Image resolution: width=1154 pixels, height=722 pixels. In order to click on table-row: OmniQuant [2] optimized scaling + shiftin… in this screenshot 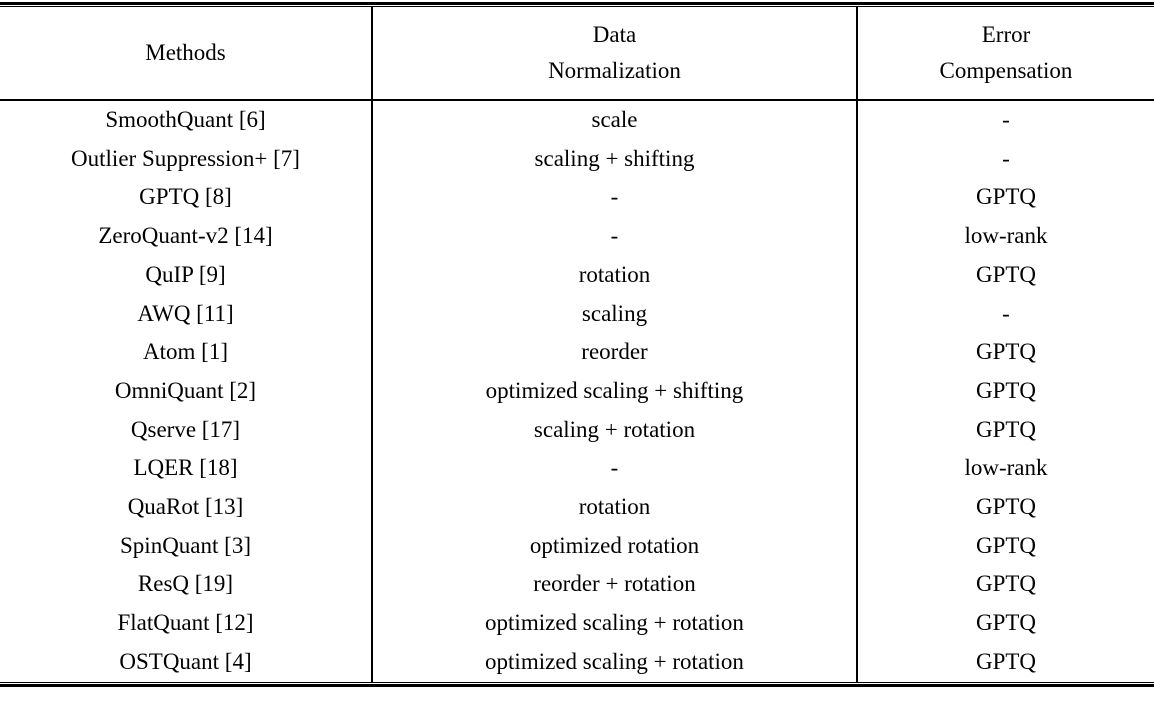, I will do `click(577, 391)`.